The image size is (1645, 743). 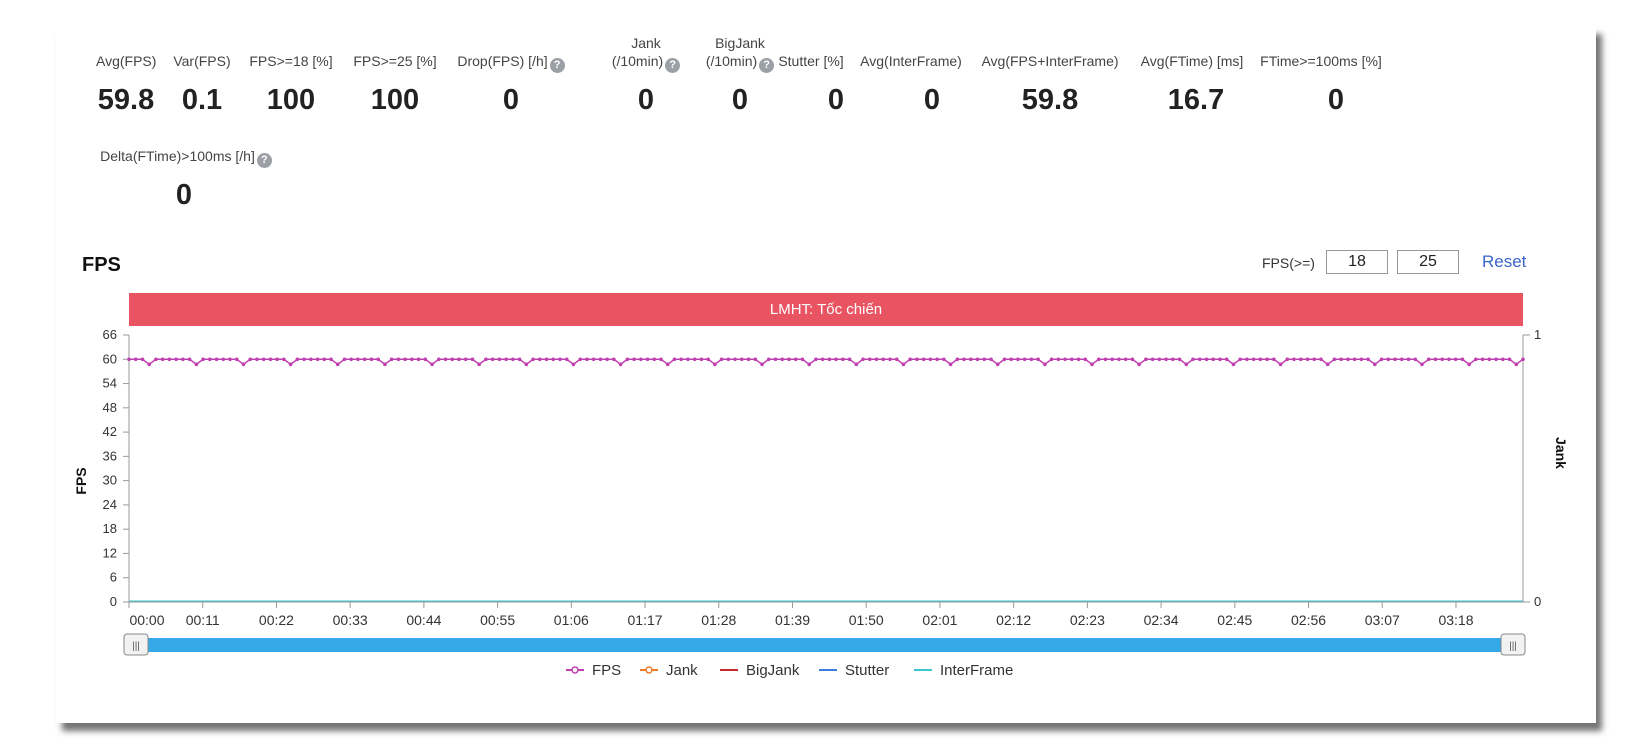 What do you see at coordinates (110, 552) in the screenshot?
I see `y-tick-label: 12` at bounding box center [110, 552].